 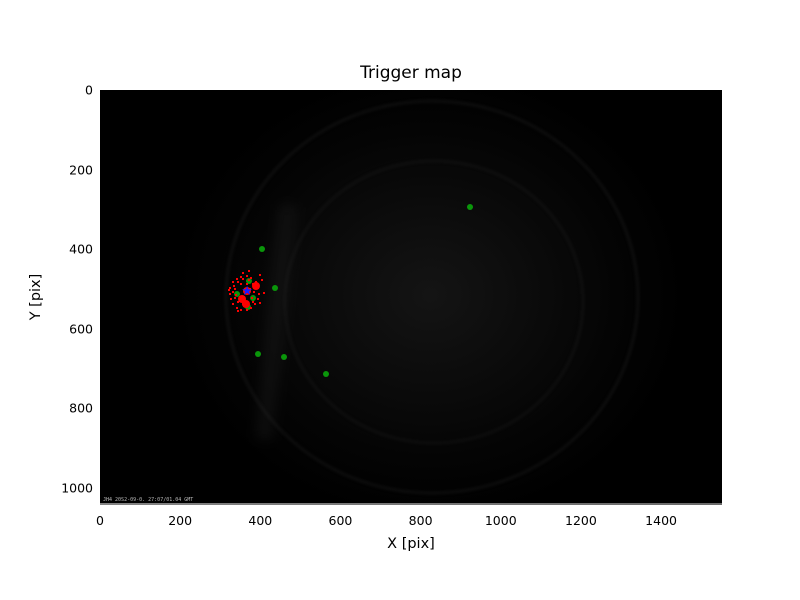 I want to click on plot-title: Trigger map, so click(x=411, y=73).